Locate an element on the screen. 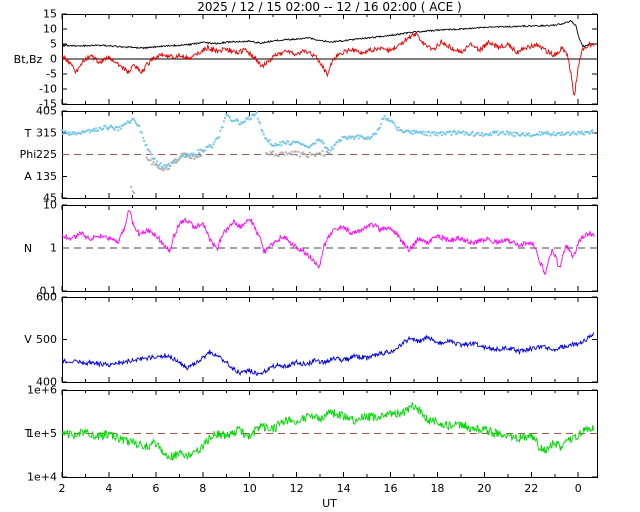 This screenshot has height=512, width=640. series-Bz is located at coordinates (328, 63).